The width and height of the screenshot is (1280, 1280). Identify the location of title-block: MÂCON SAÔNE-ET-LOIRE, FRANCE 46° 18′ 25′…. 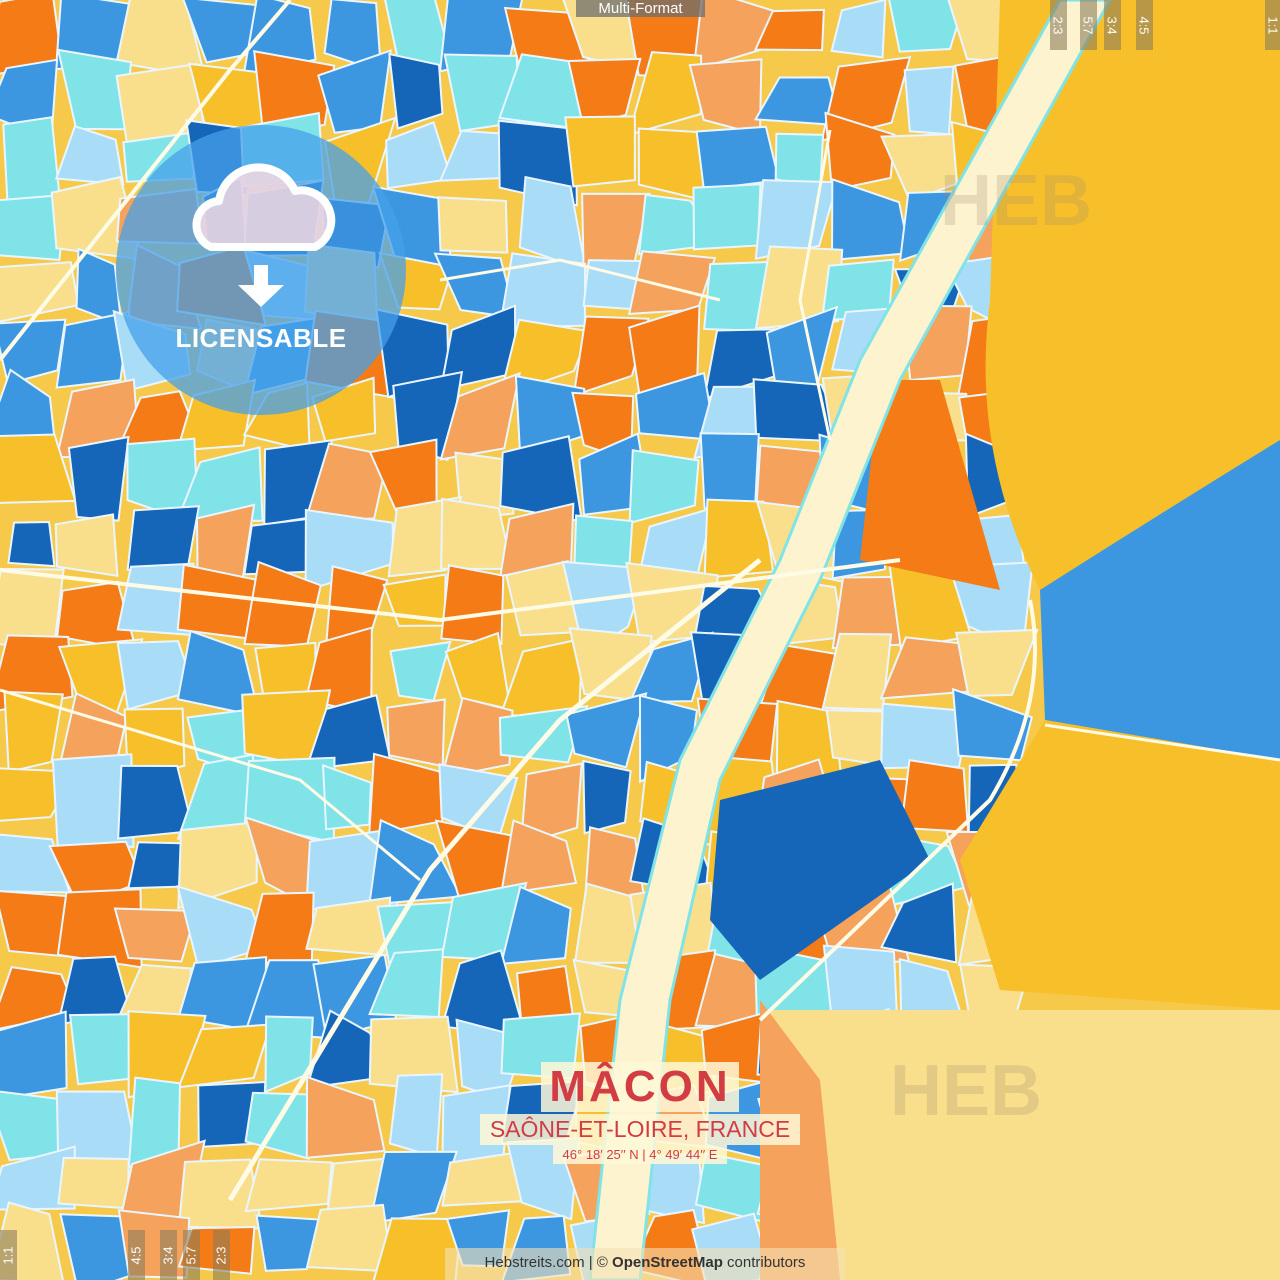
(640, 1113).